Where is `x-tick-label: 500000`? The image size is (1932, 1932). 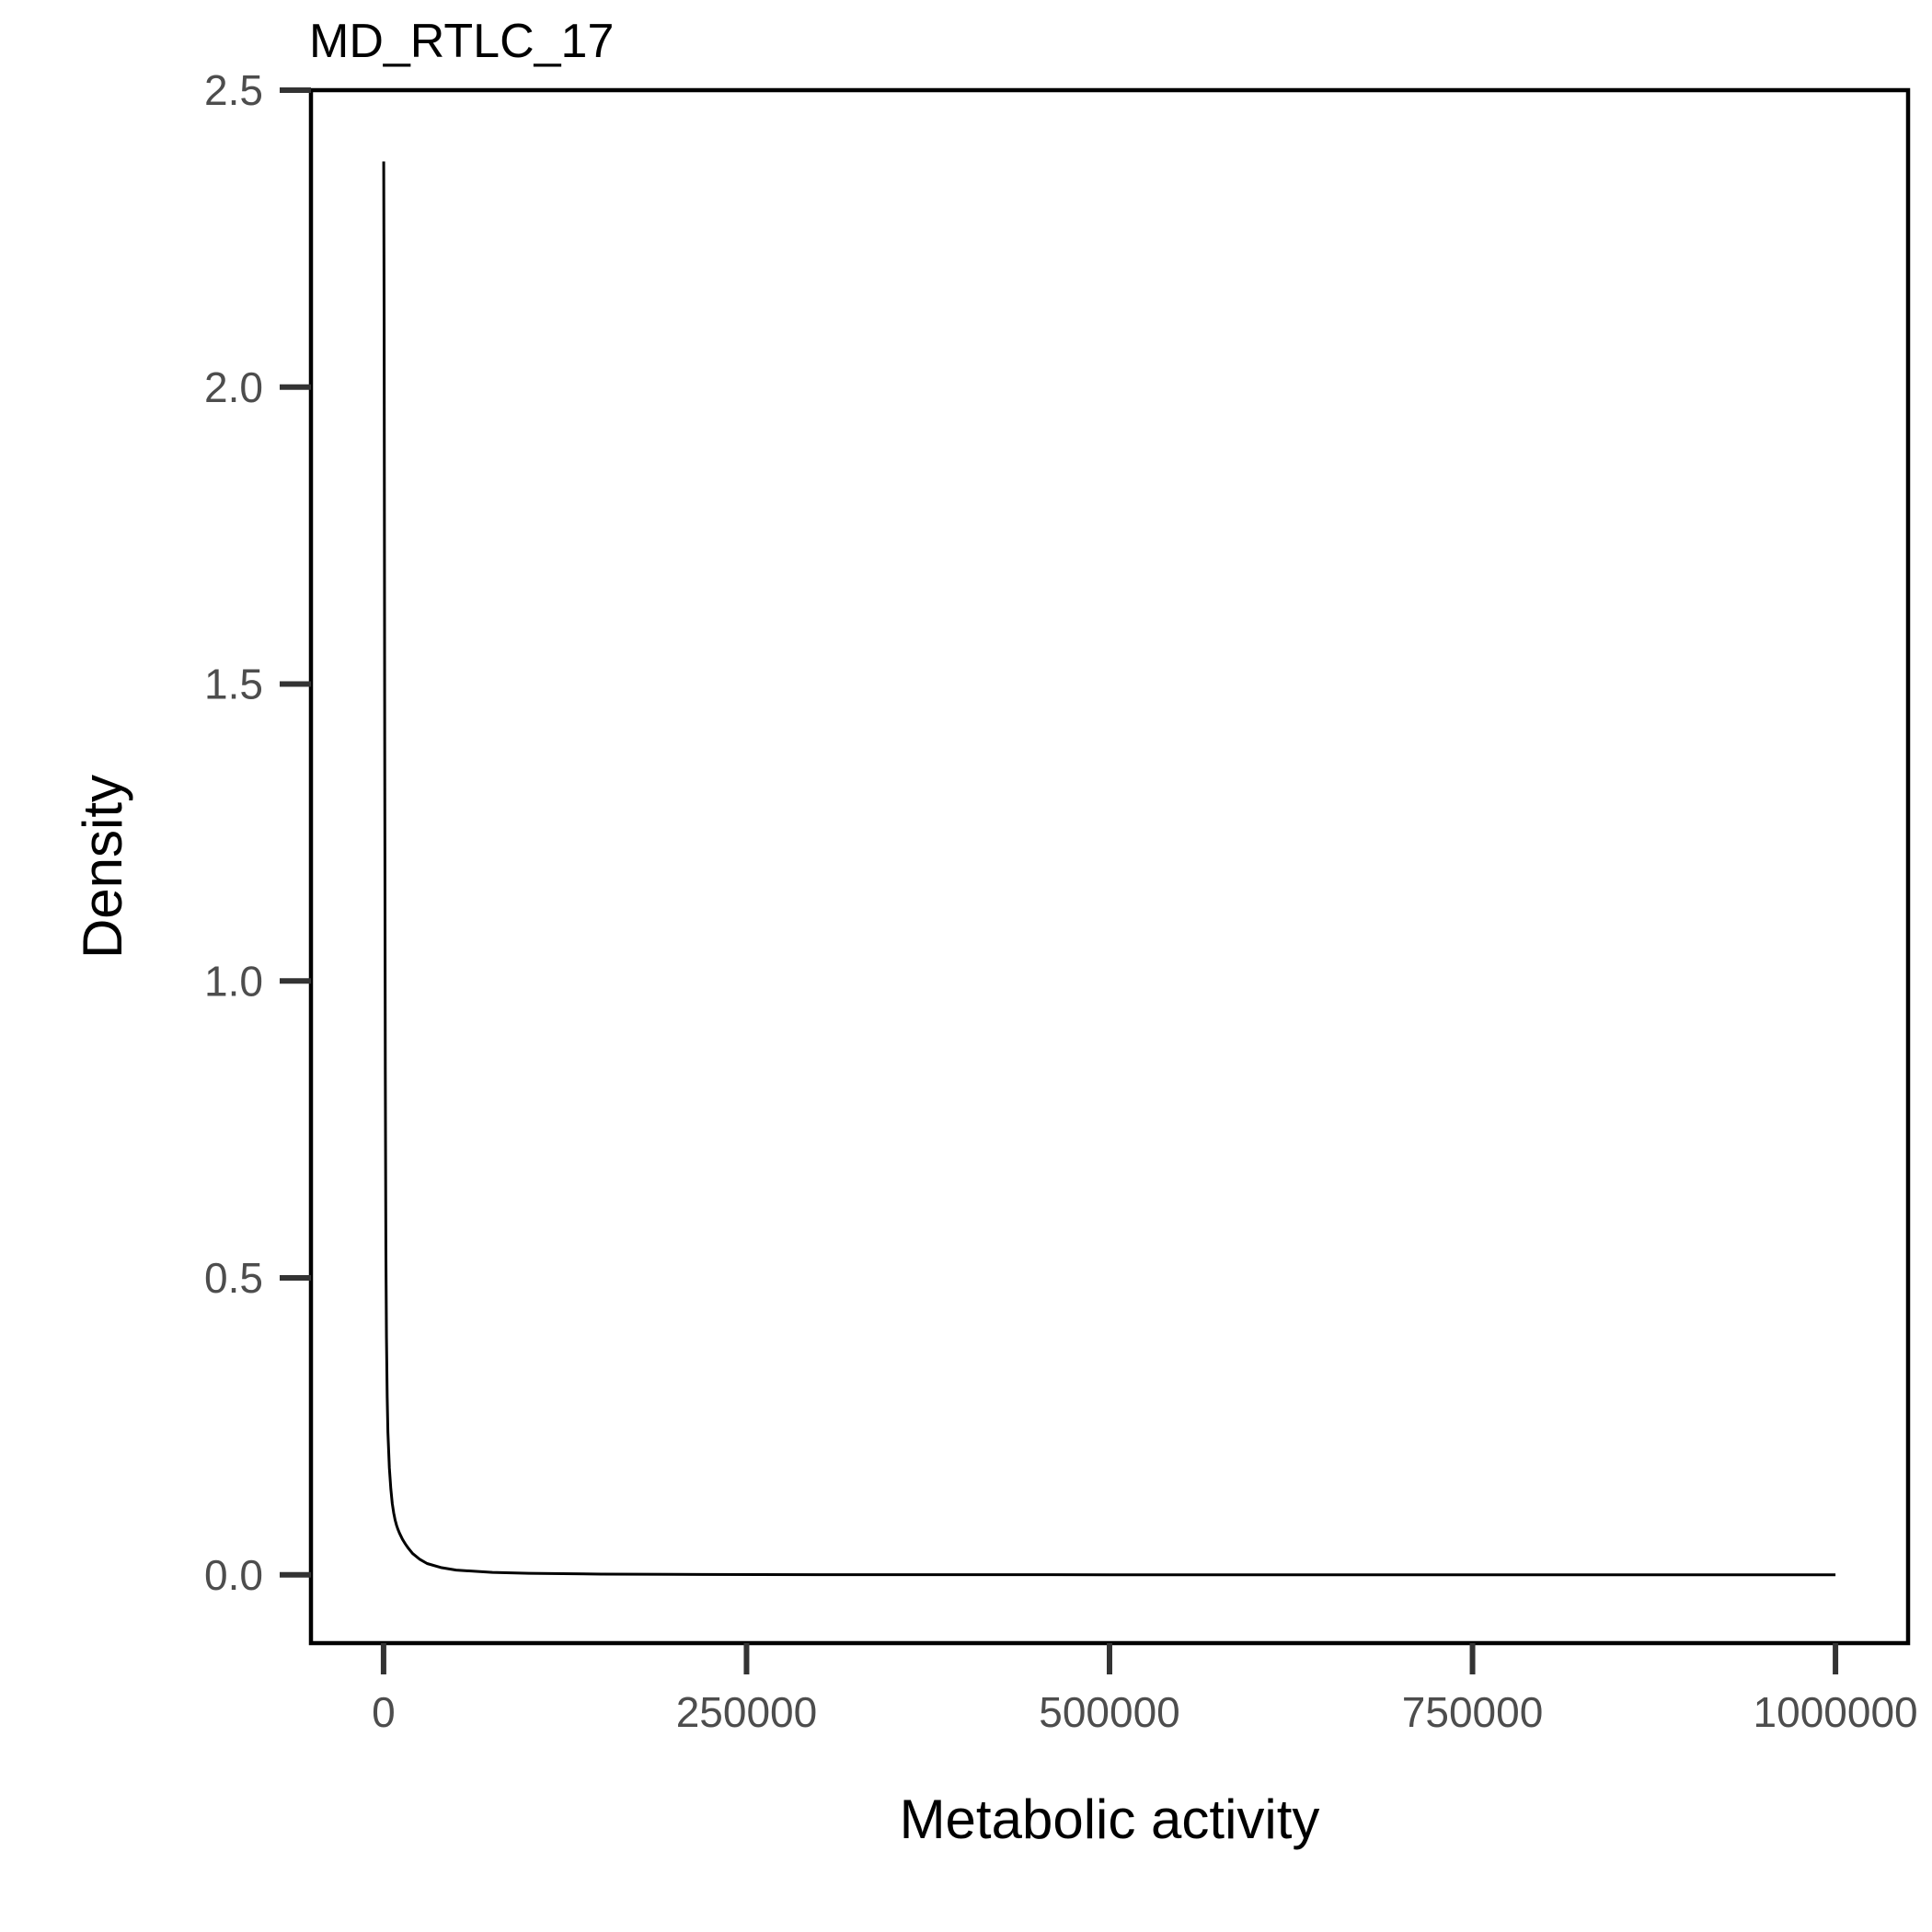
x-tick-label: 500000 is located at coordinates (1109, 1712).